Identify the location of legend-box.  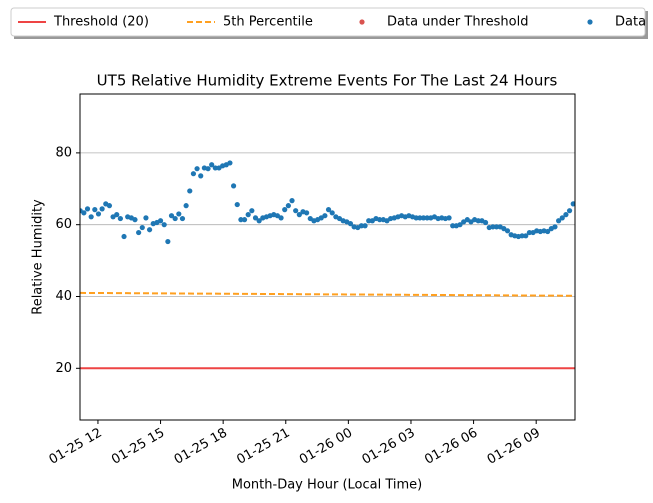
(328, 22).